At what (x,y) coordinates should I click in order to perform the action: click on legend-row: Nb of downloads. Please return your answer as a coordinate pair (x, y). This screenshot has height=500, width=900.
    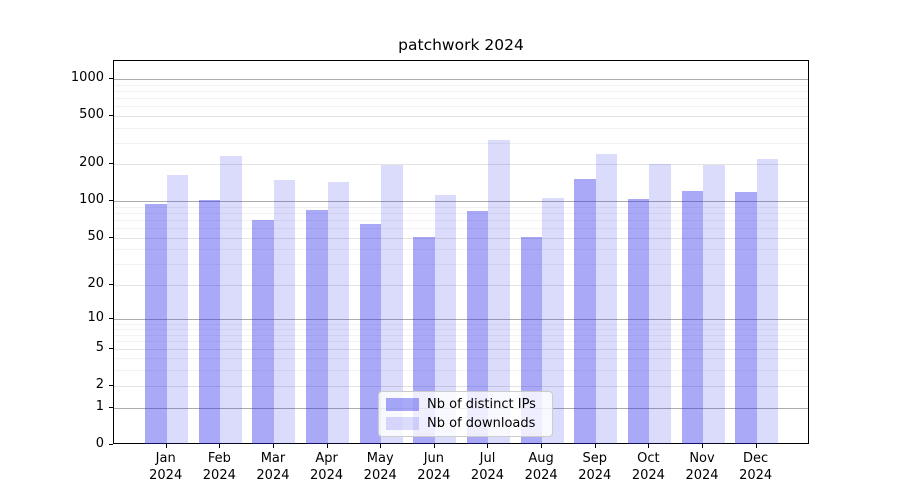
    Looking at the image, I should click on (465, 423).